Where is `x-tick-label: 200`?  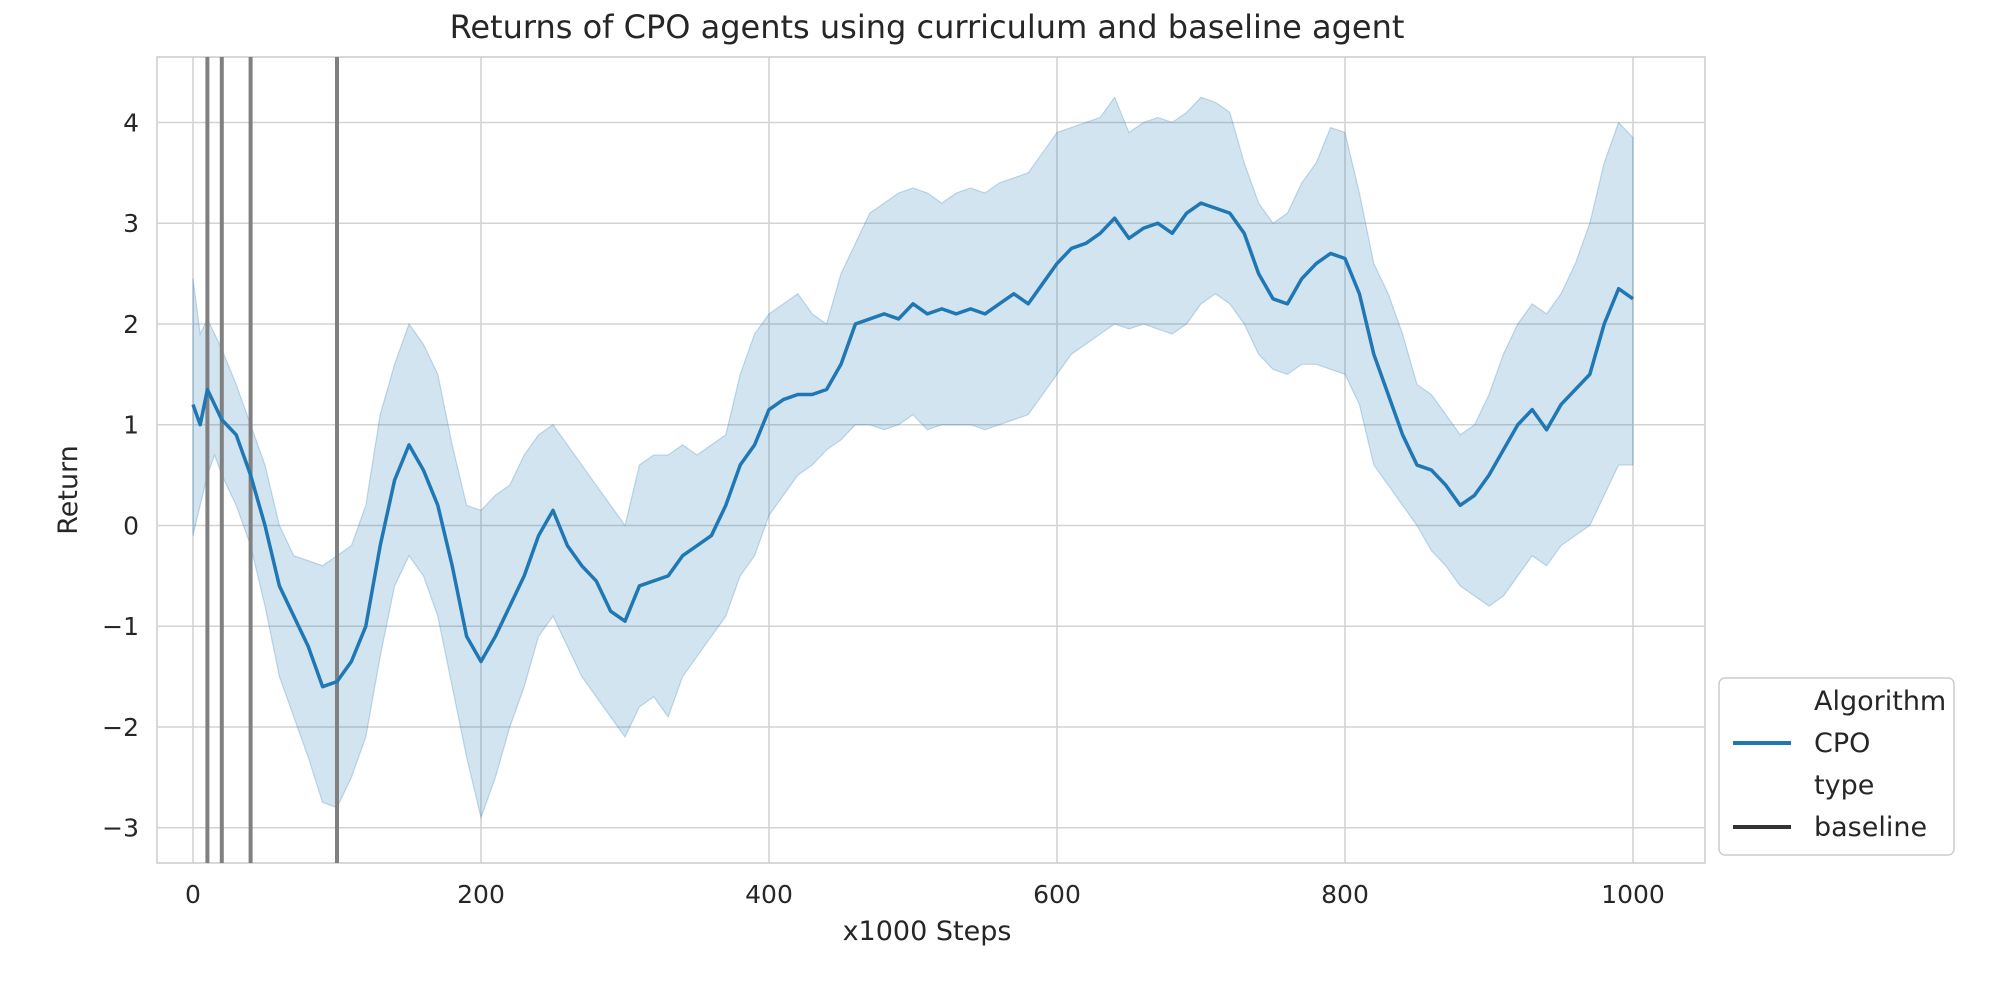 x-tick-label: 200 is located at coordinates (481, 894).